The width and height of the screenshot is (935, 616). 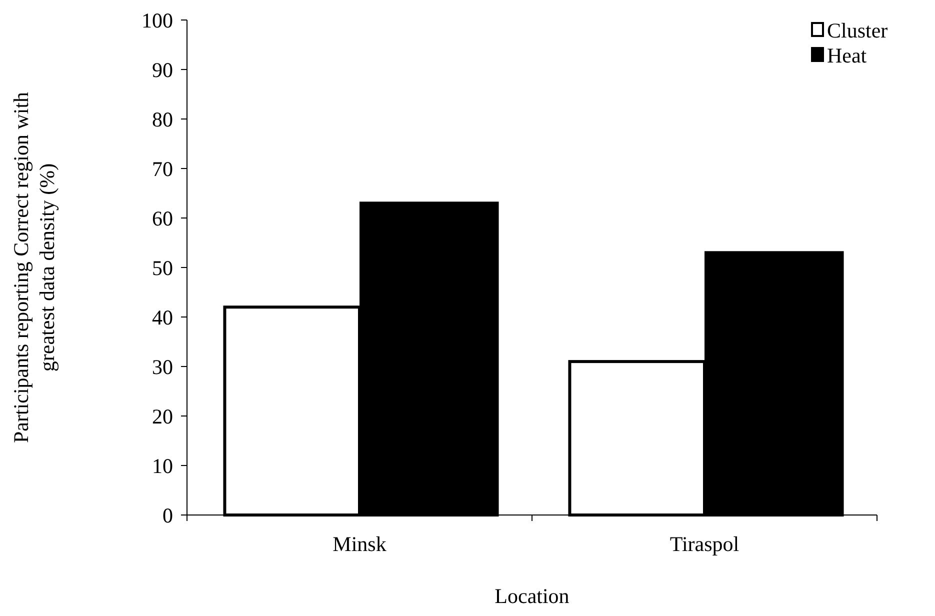 What do you see at coordinates (162, 466) in the screenshot?
I see `y-tick-label: 10` at bounding box center [162, 466].